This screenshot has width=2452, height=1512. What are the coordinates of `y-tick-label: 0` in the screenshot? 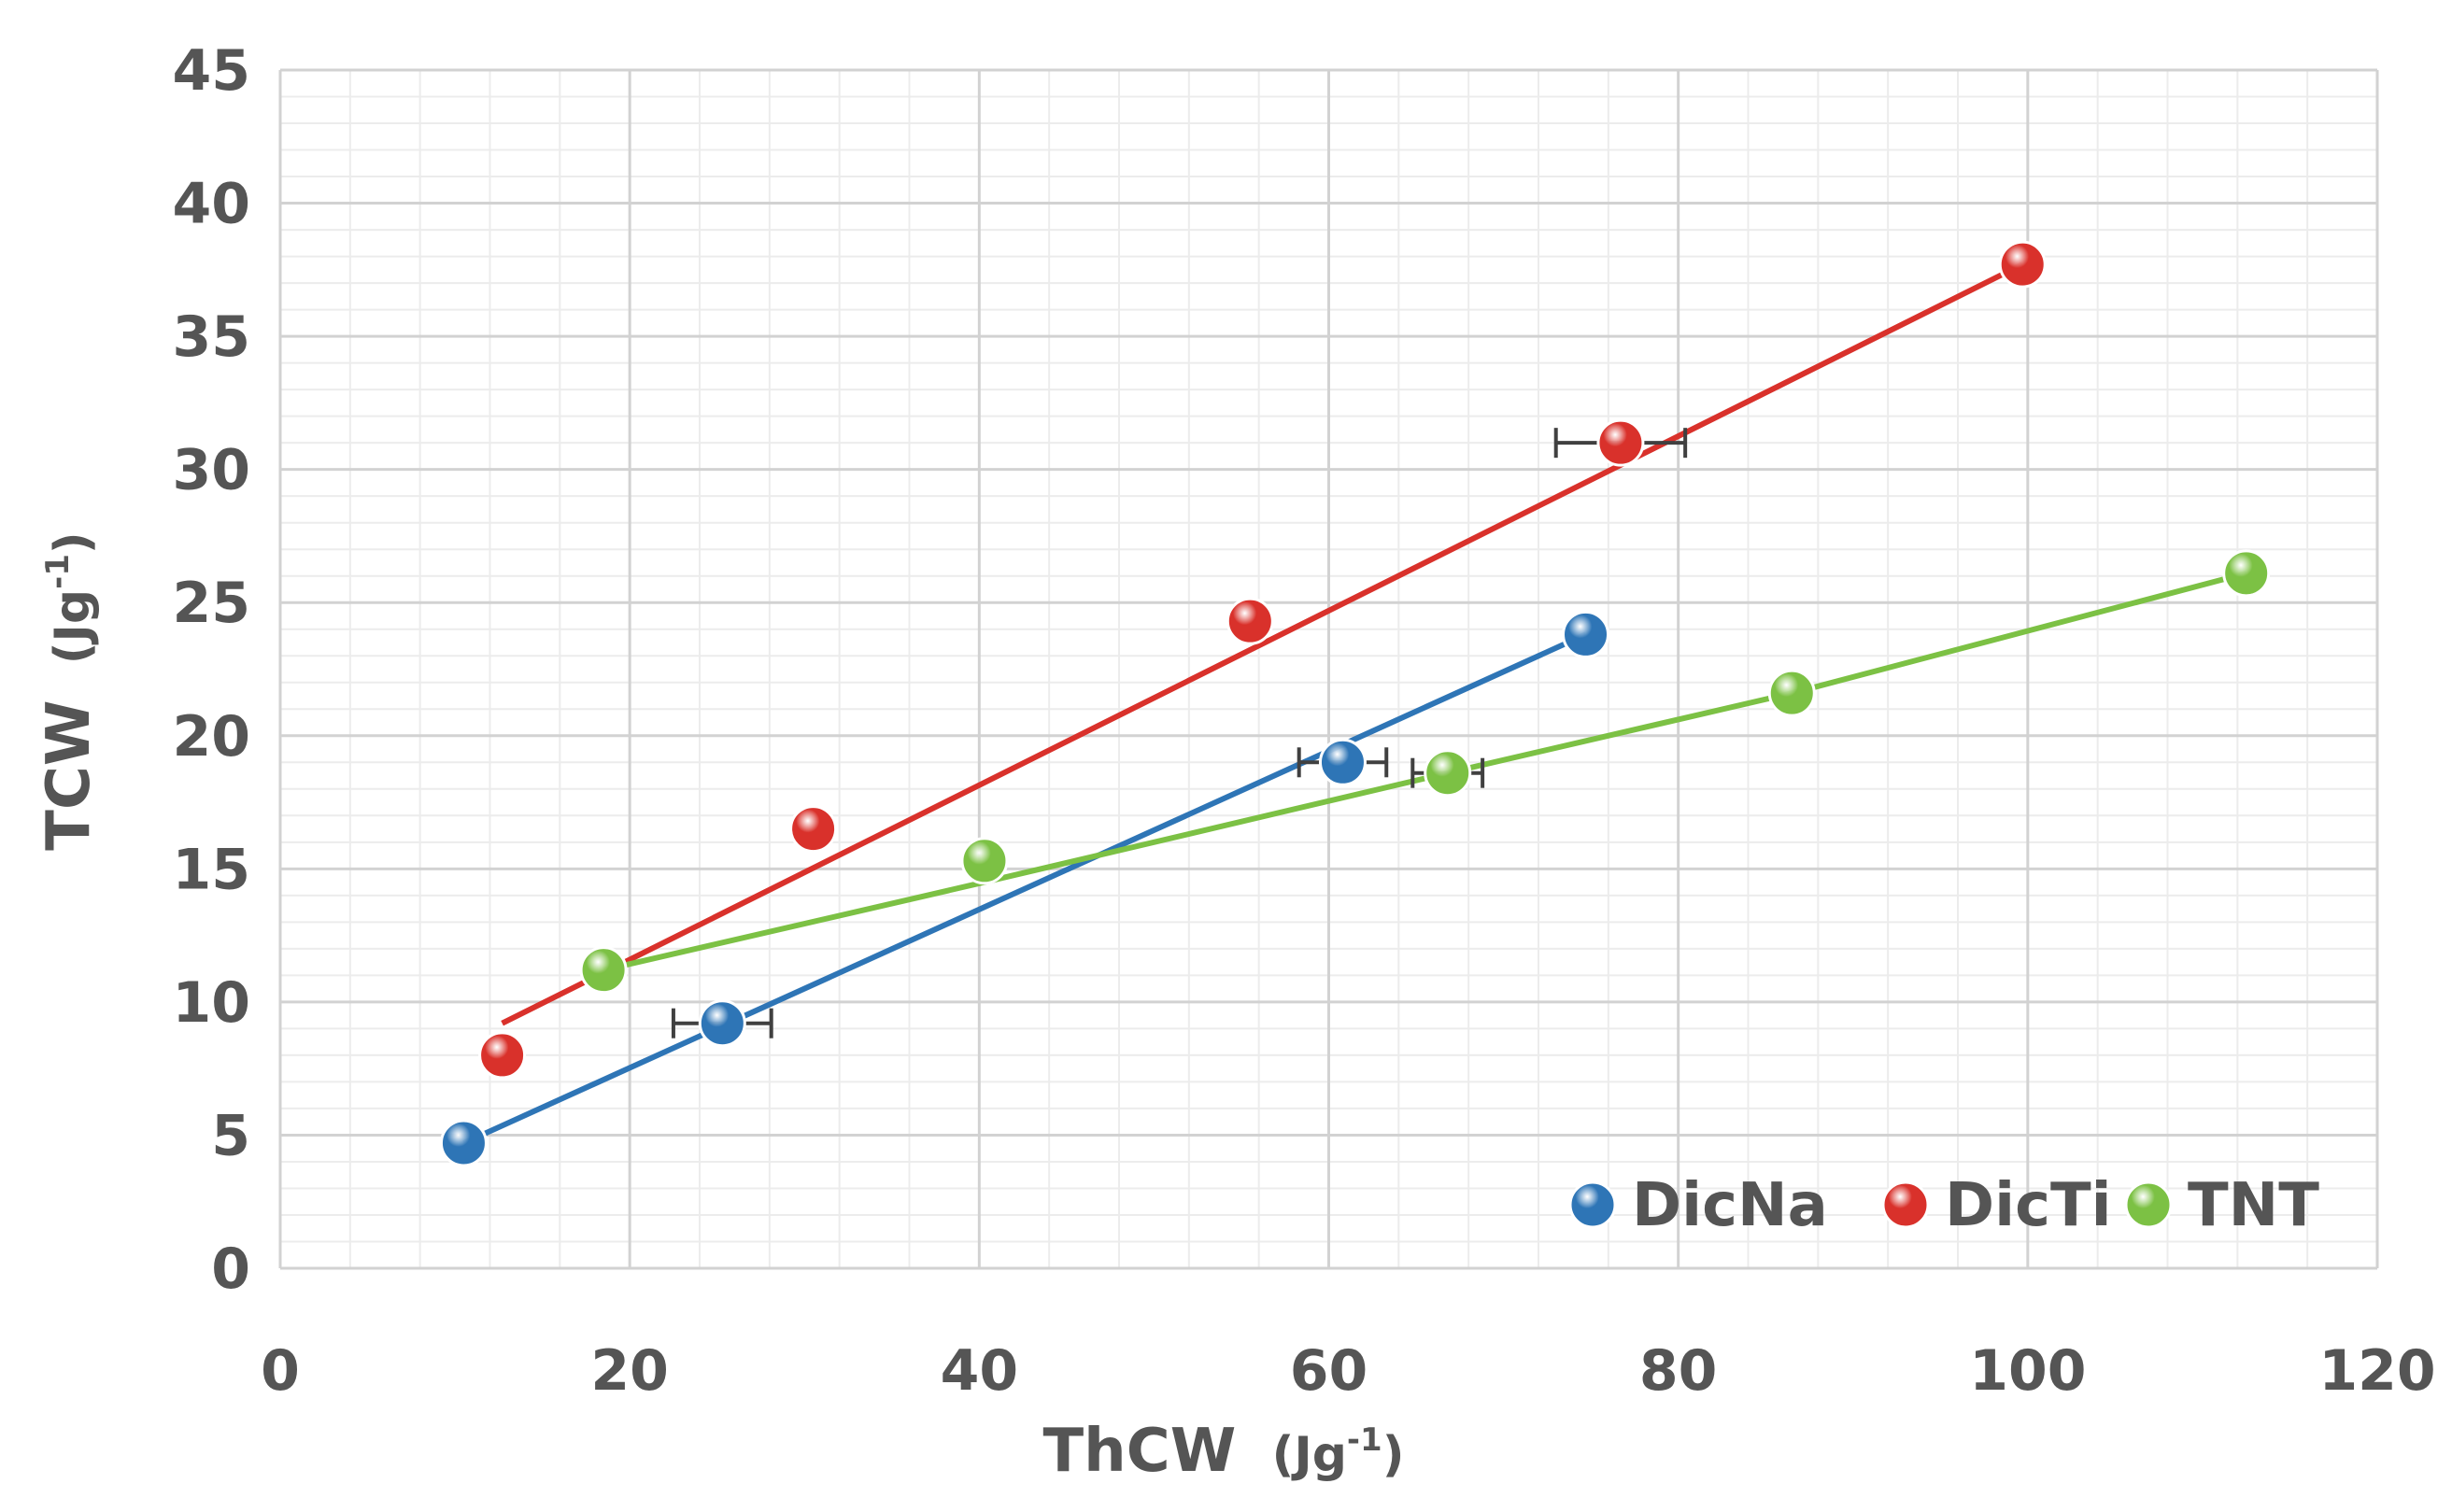 It's located at (231, 1269).